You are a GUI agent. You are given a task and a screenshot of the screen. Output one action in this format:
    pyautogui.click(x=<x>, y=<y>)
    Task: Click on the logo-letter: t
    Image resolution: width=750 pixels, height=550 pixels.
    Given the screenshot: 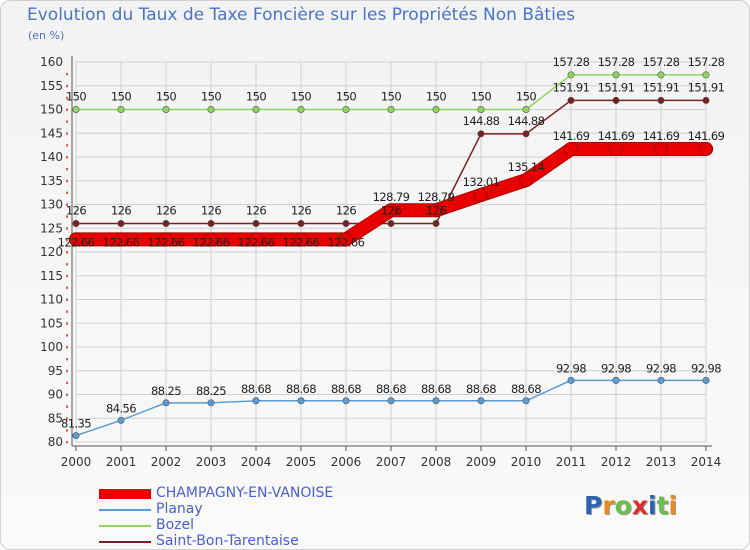 What is the action you would take?
    pyautogui.click(x=662, y=505)
    